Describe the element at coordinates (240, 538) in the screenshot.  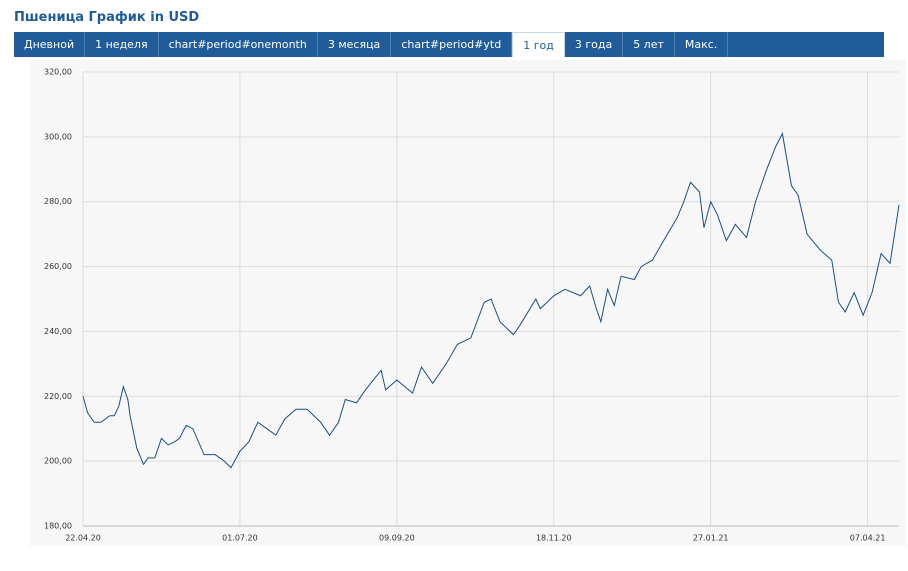
I see `x-tick-label: 01.07.20` at that location.